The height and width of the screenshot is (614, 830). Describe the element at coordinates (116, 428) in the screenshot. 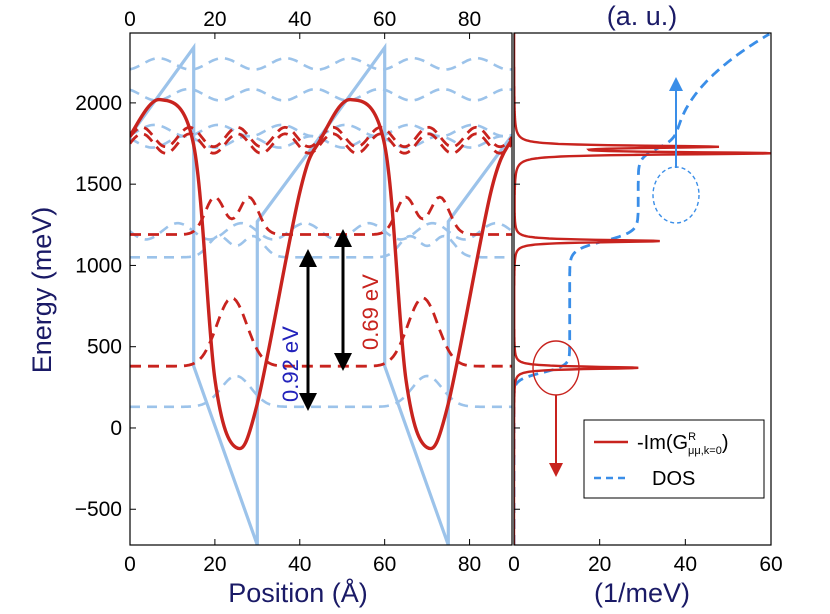

I see `left-ytick-label: 0` at that location.